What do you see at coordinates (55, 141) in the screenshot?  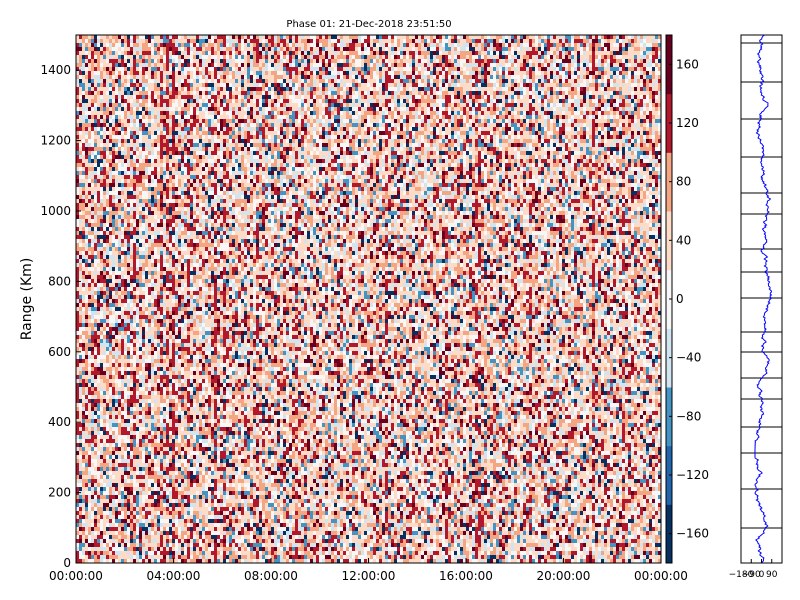 I see `y-tick-label: 1200` at bounding box center [55, 141].